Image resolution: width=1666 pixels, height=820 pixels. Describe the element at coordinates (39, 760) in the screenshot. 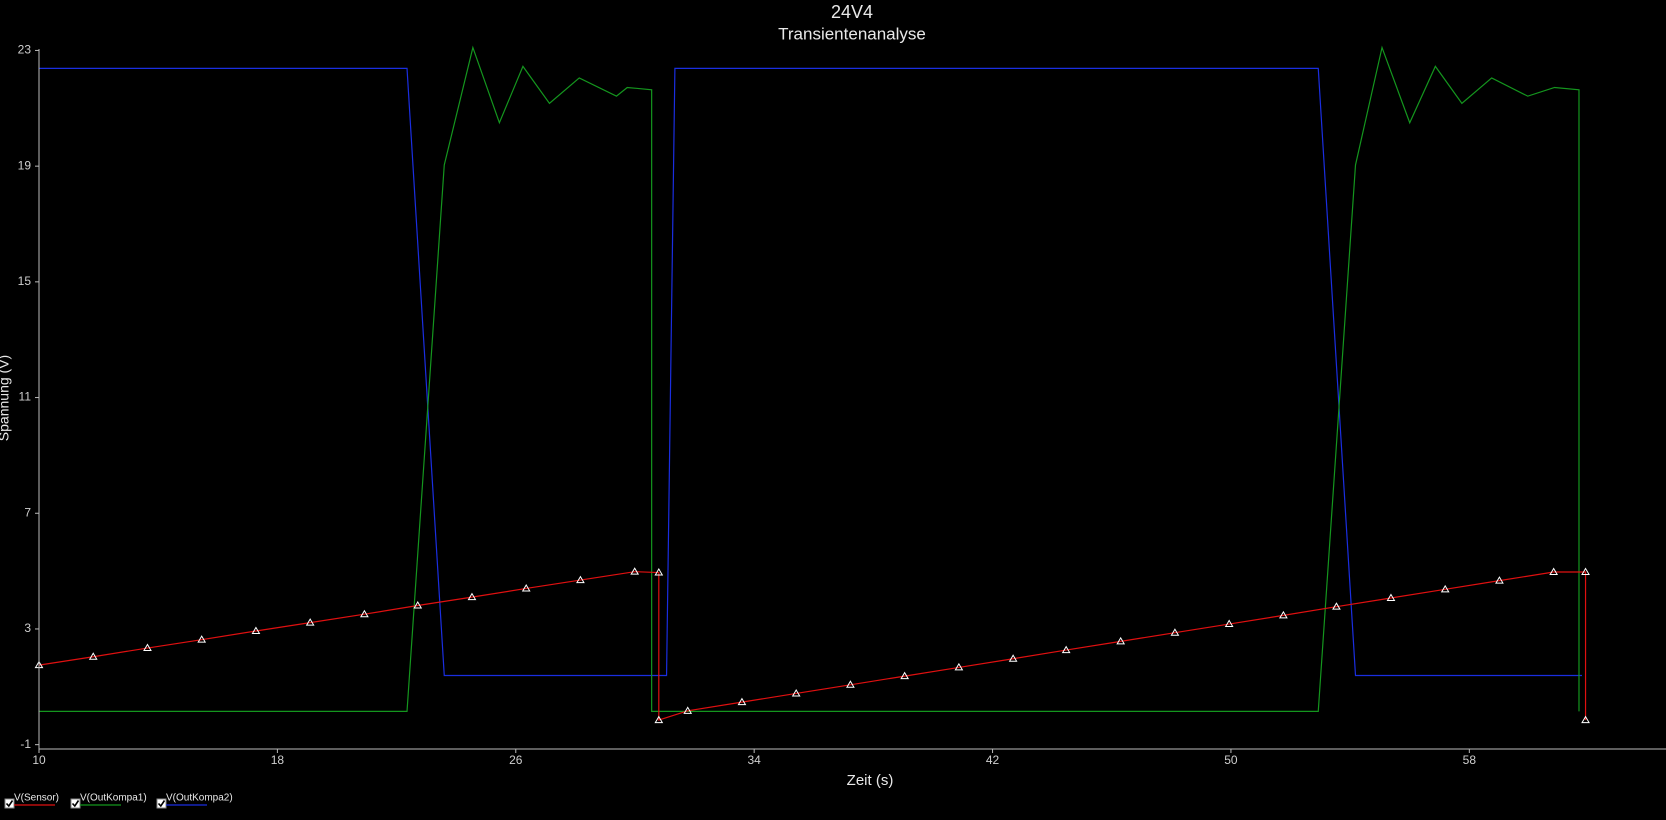

I see `x-tick-label: 10` at that location.